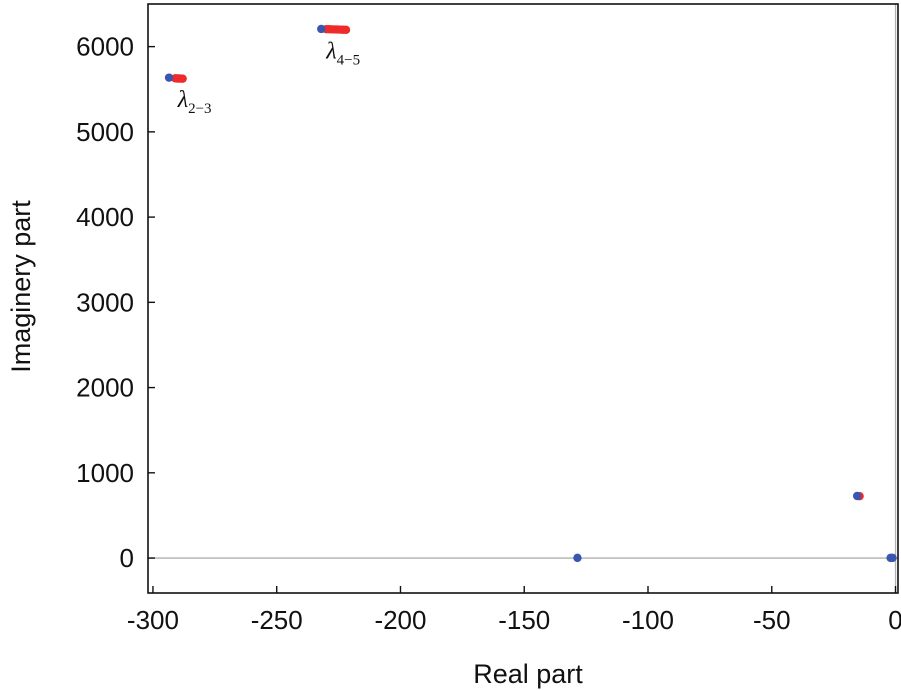 This screenshot has width=901, height=690. Describe the element at coordinates (648, 620) in the screenshot. I see `x-tick-label: -100` at that location.